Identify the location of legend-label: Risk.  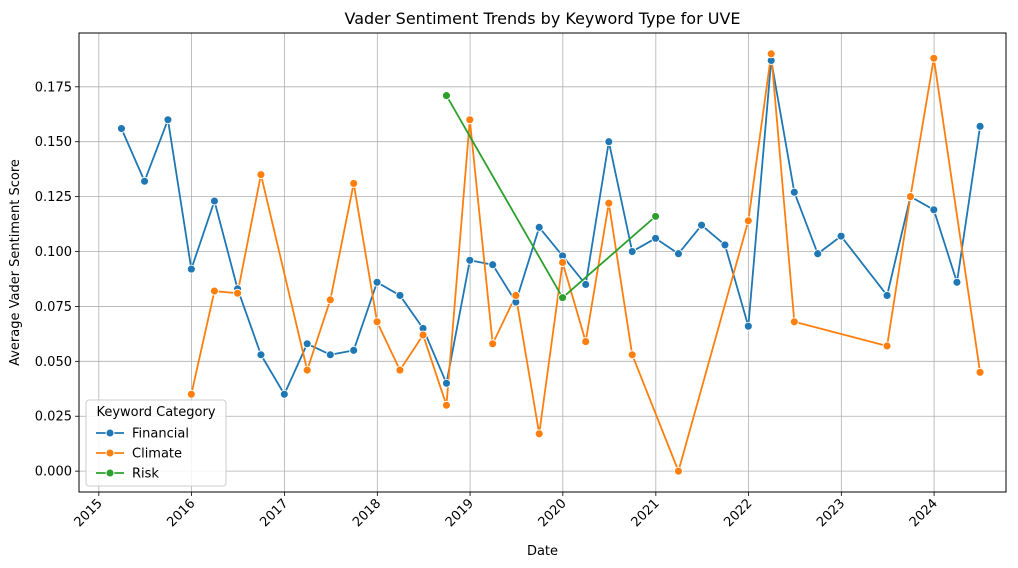
(145, 474).